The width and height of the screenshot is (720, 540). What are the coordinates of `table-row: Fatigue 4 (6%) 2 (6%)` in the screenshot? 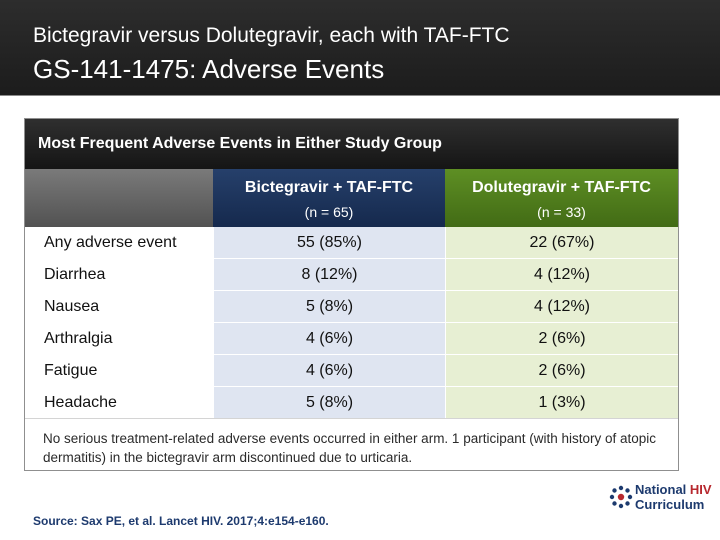 It's located at (351, 371).